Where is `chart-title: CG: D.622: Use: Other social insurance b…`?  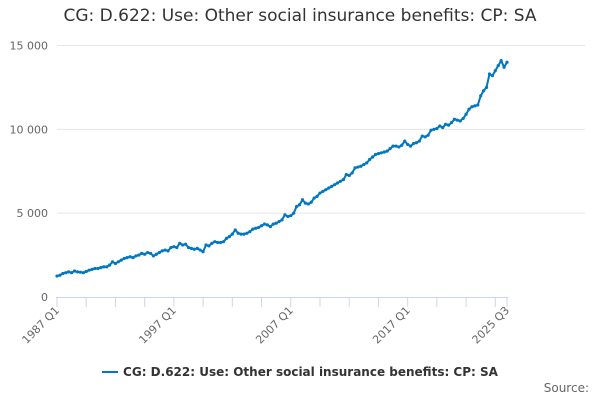
chart-title: CG: D.622: Use: Other social insurance b… is located at coordinates (300, 16).